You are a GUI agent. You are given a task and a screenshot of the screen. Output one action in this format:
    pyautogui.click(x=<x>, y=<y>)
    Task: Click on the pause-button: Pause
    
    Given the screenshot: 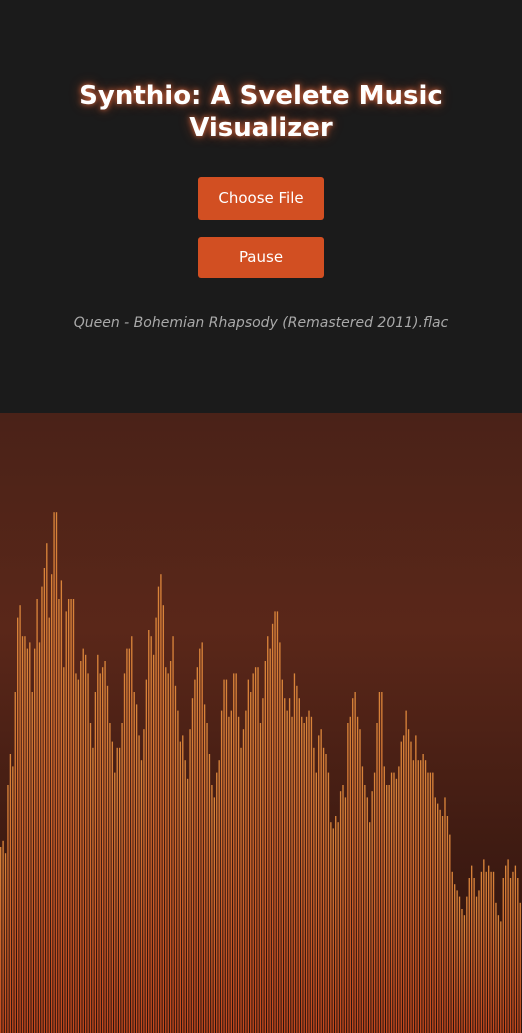 What is the action you would take?
    pyautogui.click(x=261, y=257)
    